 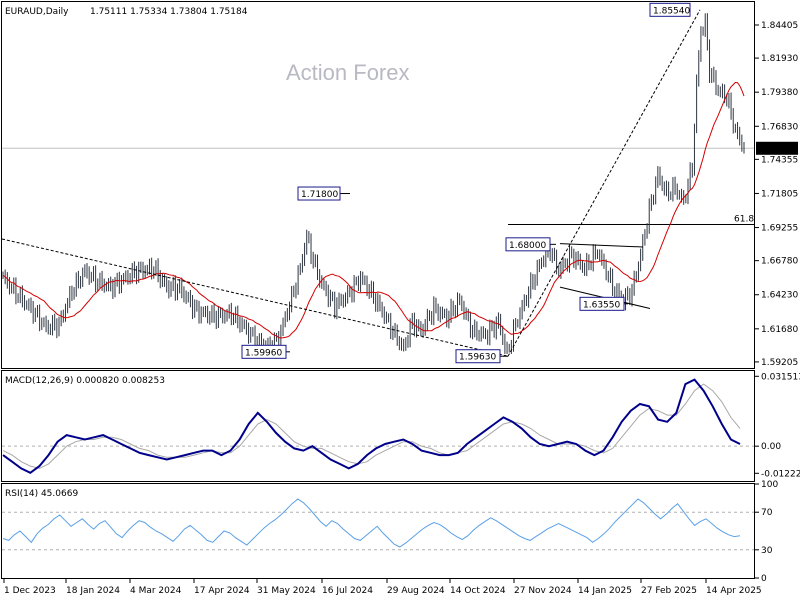 What do you see at coordinates (780, 474) in the screenshot?
I see `macd-tick-label: -0.012223` at bounding box center [780, 474].